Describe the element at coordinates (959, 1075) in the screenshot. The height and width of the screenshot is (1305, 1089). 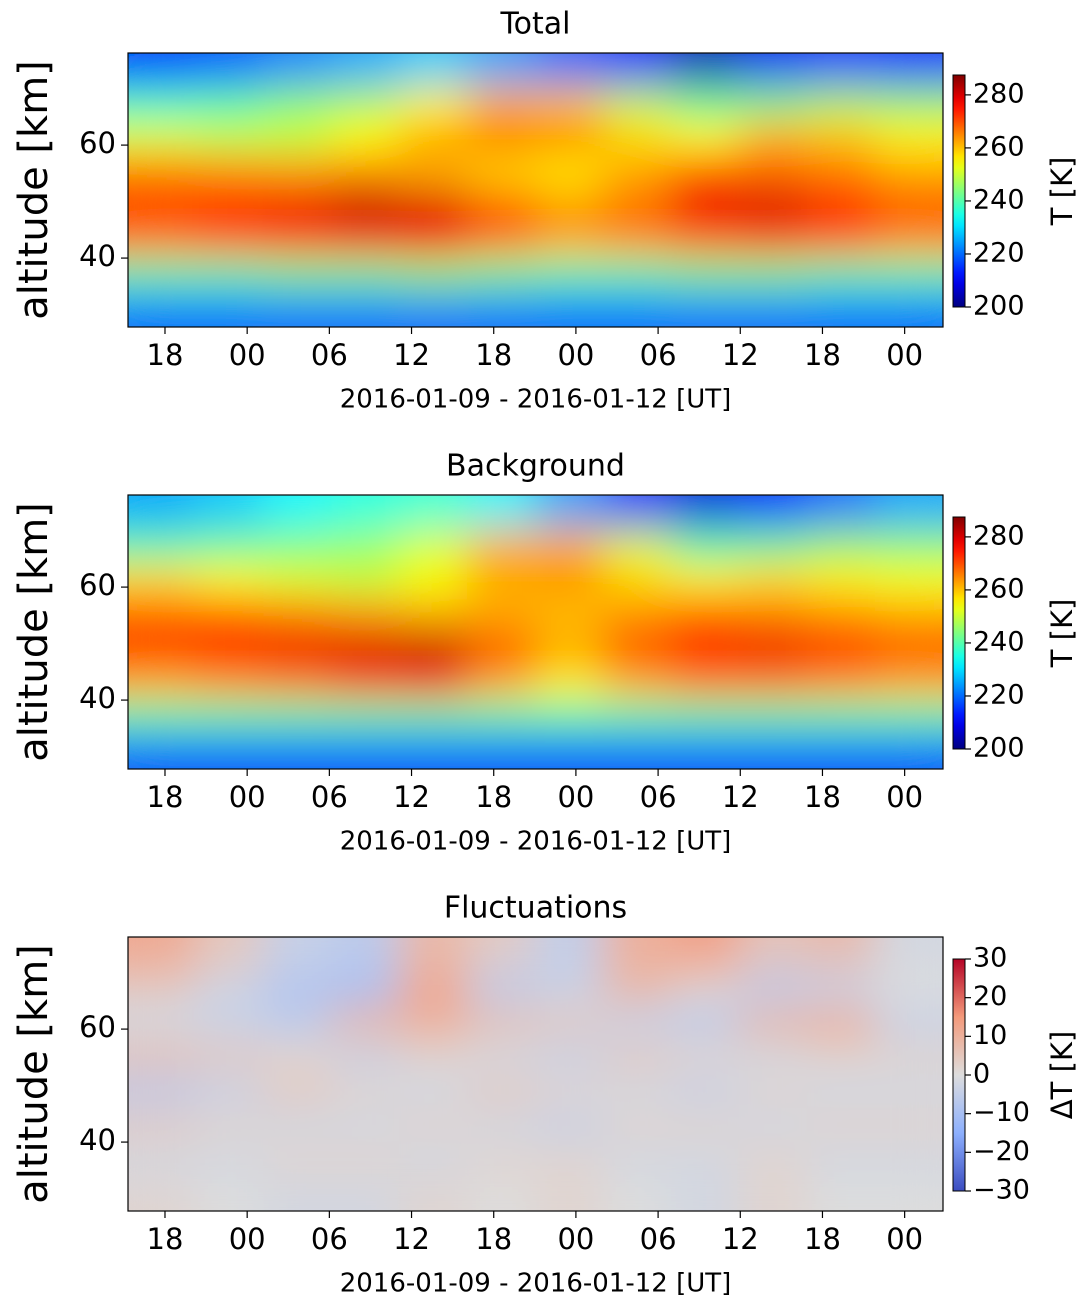
I see `colorbar` at that location.